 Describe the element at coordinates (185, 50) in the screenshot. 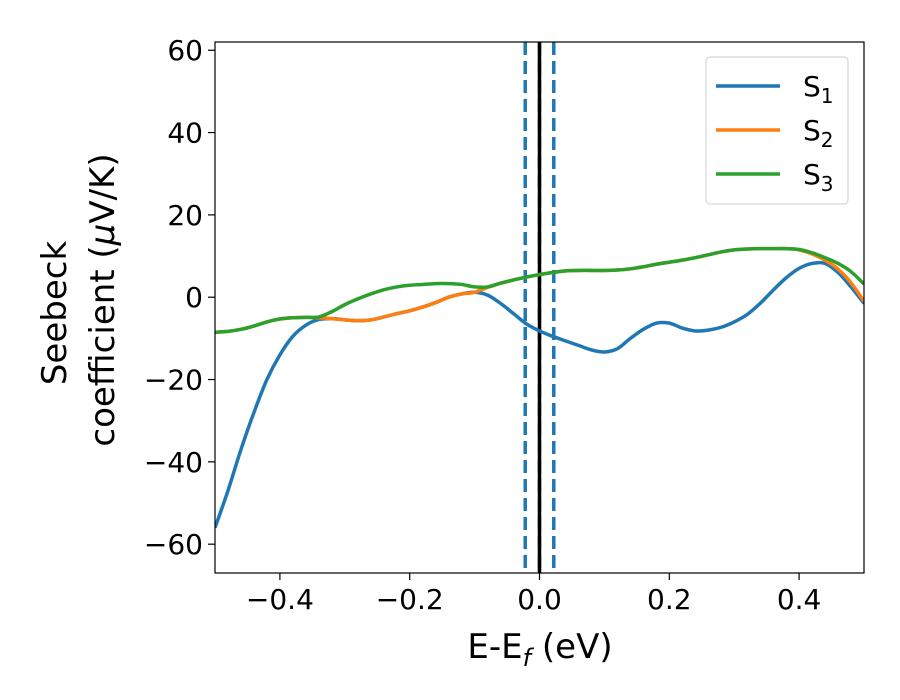

I see `y-tick-label: 60` at that location.